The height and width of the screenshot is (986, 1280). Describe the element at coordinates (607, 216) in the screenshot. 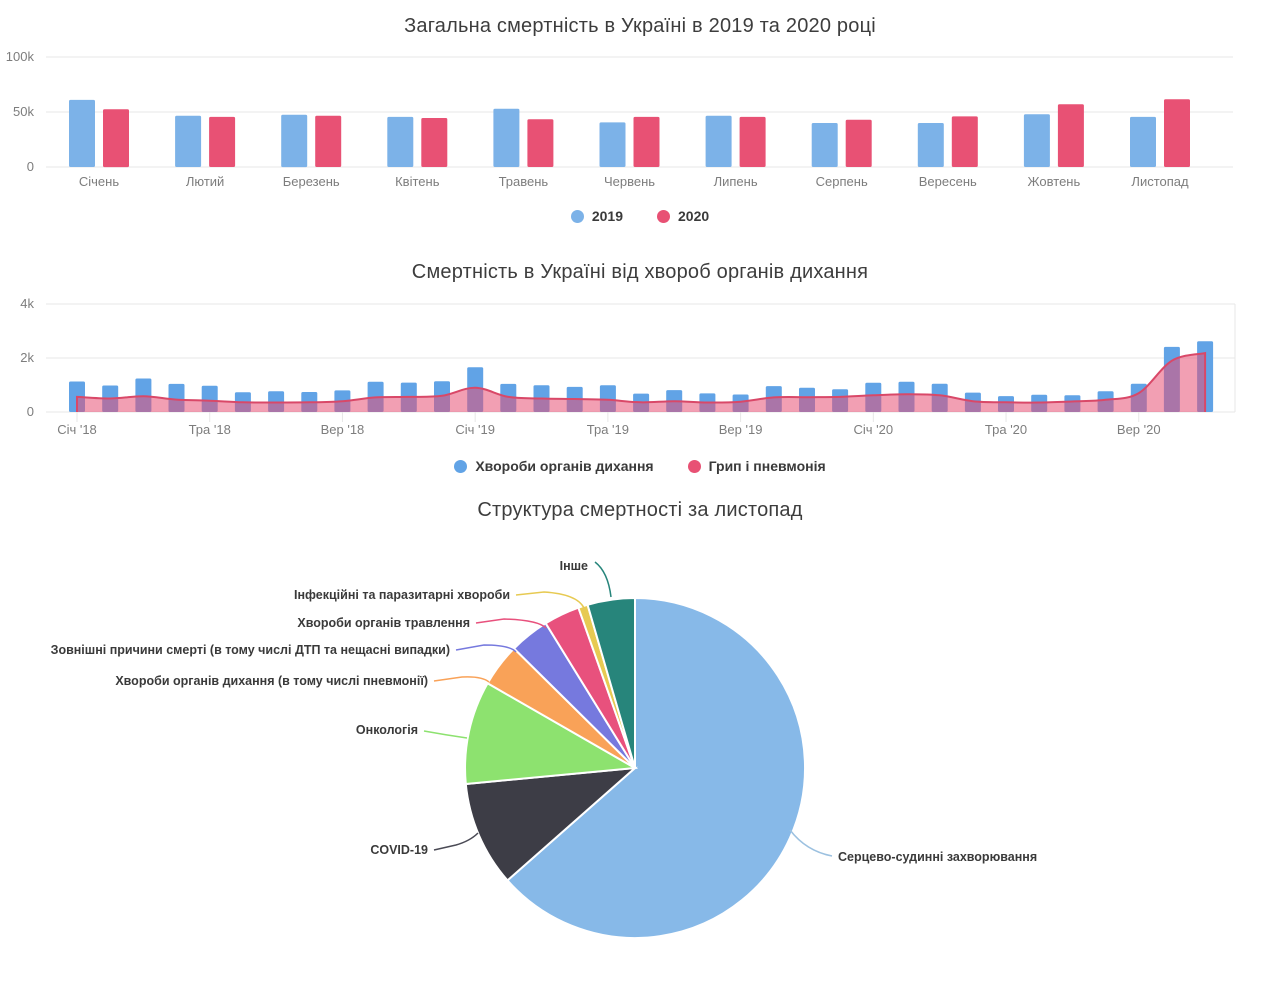

I see `legend-label-2019: 2019` at that location.